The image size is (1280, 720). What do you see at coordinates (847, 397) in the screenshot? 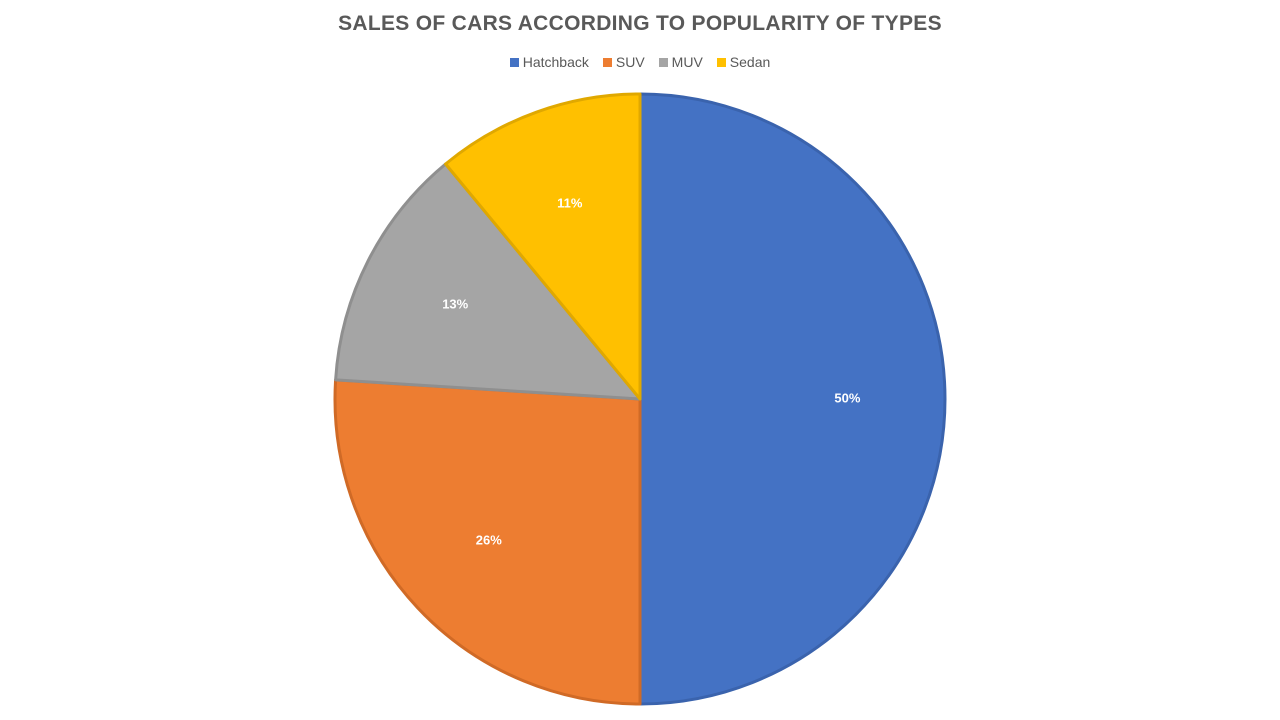
I see `data-label-hatchback: 50%` at bounding box center [847, 397].